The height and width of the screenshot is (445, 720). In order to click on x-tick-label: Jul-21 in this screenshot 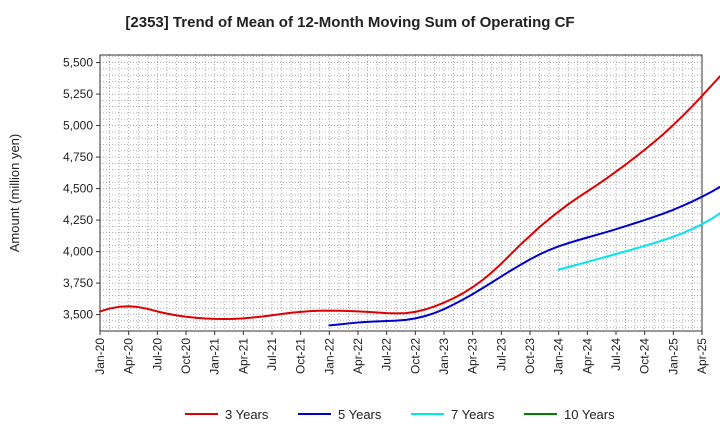, I will do `click(272, 354)`.